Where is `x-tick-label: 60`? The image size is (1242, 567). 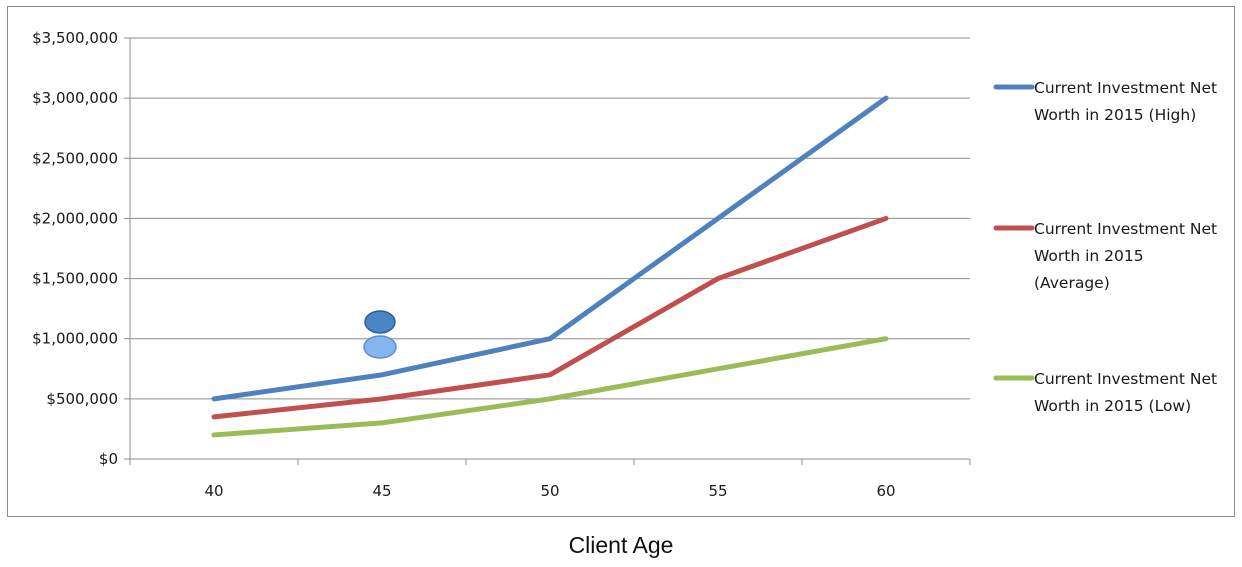
x-tick-label: 60 is located at coordinates (885, 491).